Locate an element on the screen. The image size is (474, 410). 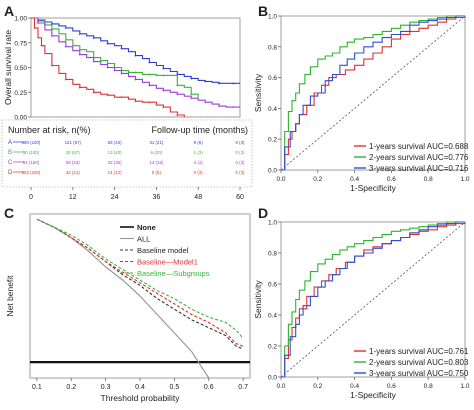
risk-cell: 42 (41) is located at coordinates (73, 172).